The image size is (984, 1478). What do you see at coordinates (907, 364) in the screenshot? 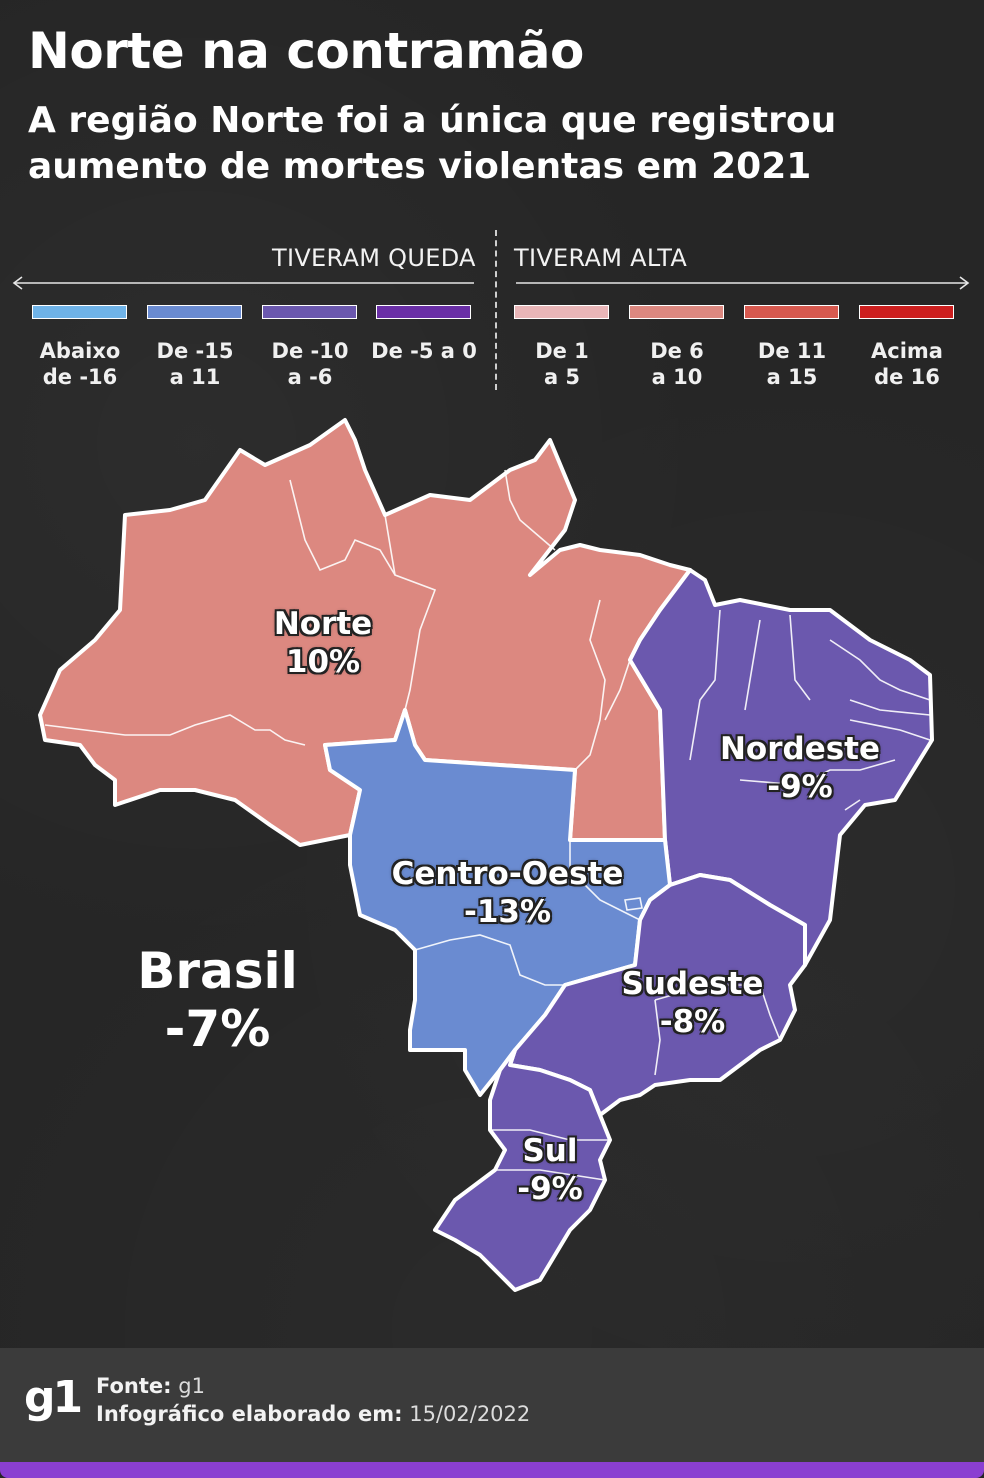
I see `legend-label-8: Acima de 16` at bounding box center [907, 364].